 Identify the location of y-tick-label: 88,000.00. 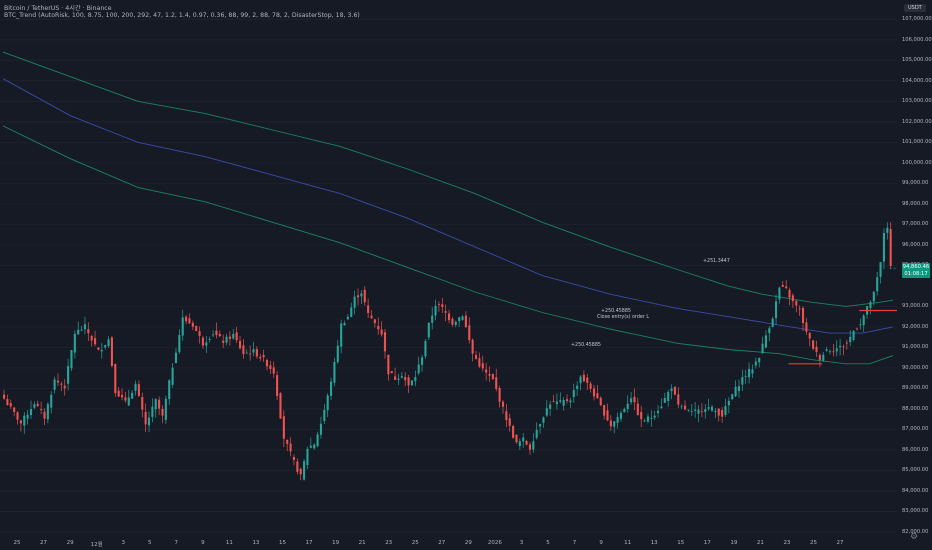
(915, 408).